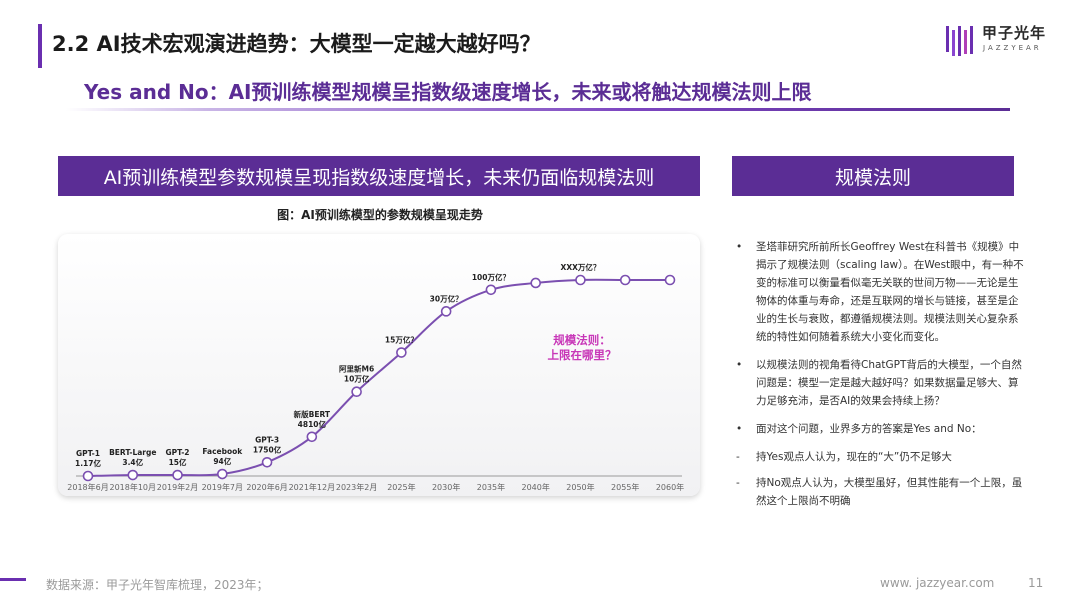 The width and height of the screenshot is (1080, 608). I want to click on data-label: GPT-2, so click(178, 452).